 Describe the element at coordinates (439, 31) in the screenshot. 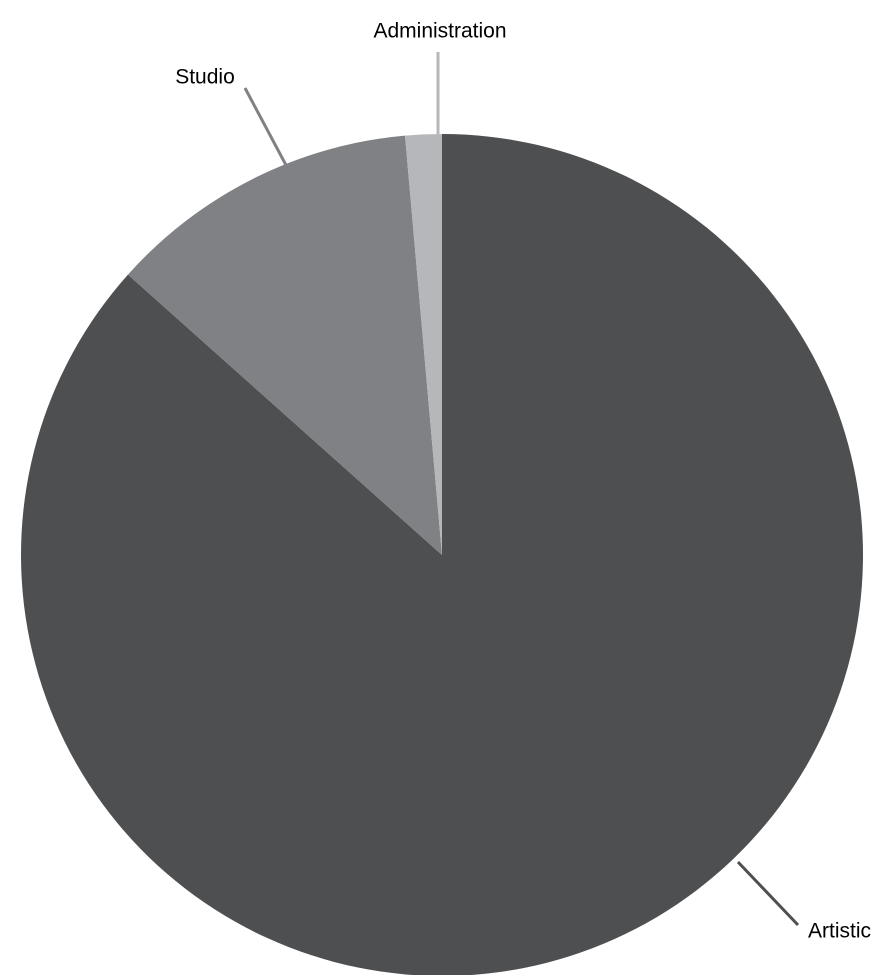

I see `slice-label-administration: Administration` at that location.